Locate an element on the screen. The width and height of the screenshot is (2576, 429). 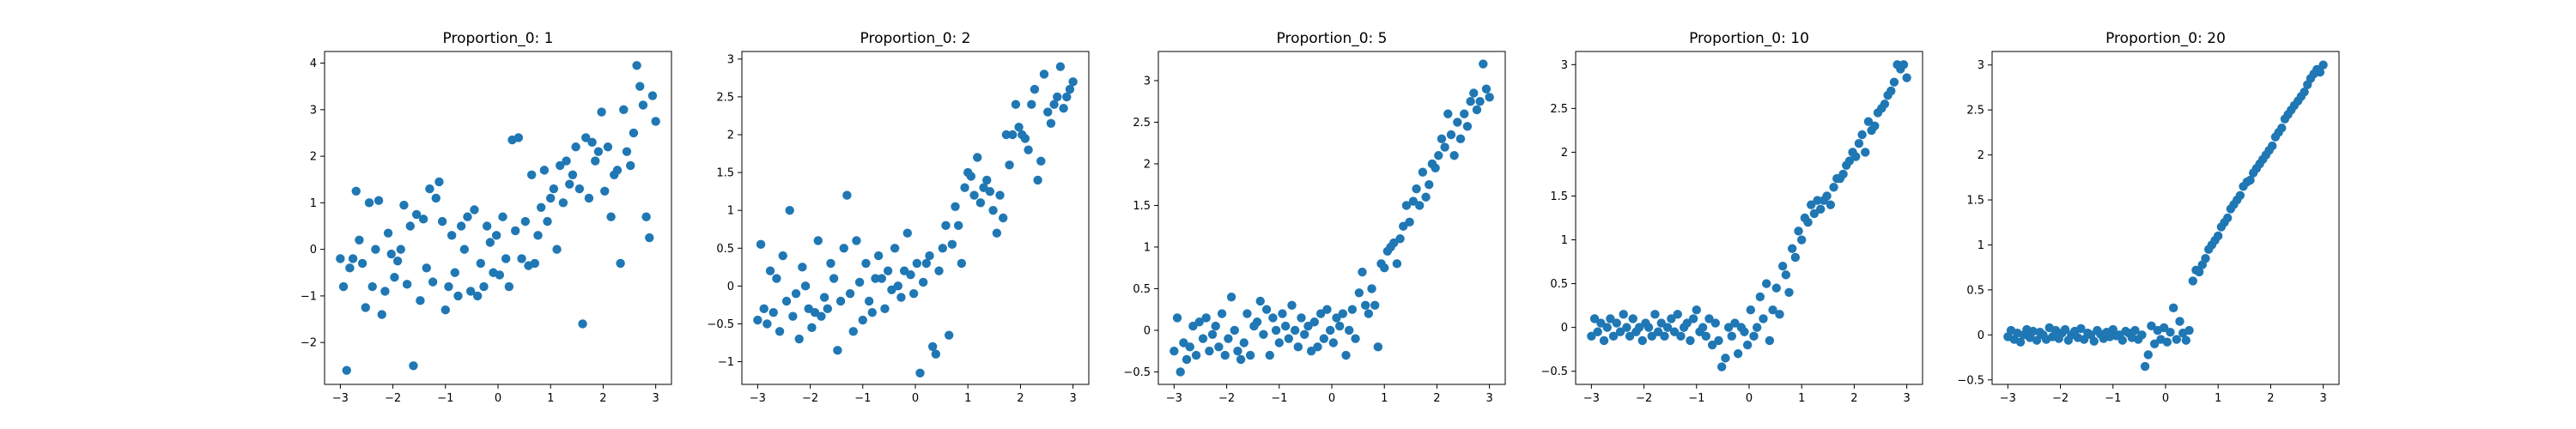
x-tick-label: 0 is located at coordinates (1749, 398).